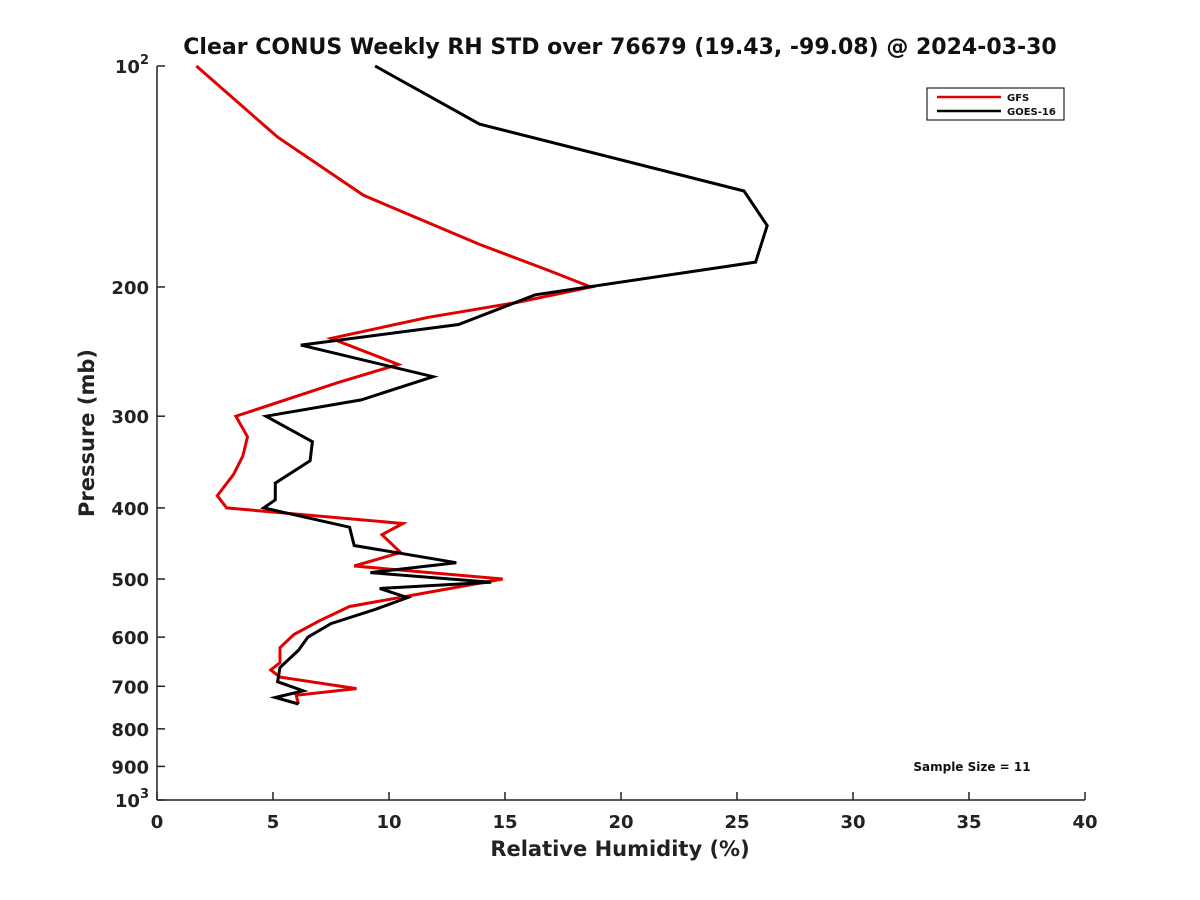 This screenshot has height=900, width=1200. Describe the element at coordinates (619, 849) in the screenshot. I see `x-axis-label: Relative Humidity (%)` at that location.